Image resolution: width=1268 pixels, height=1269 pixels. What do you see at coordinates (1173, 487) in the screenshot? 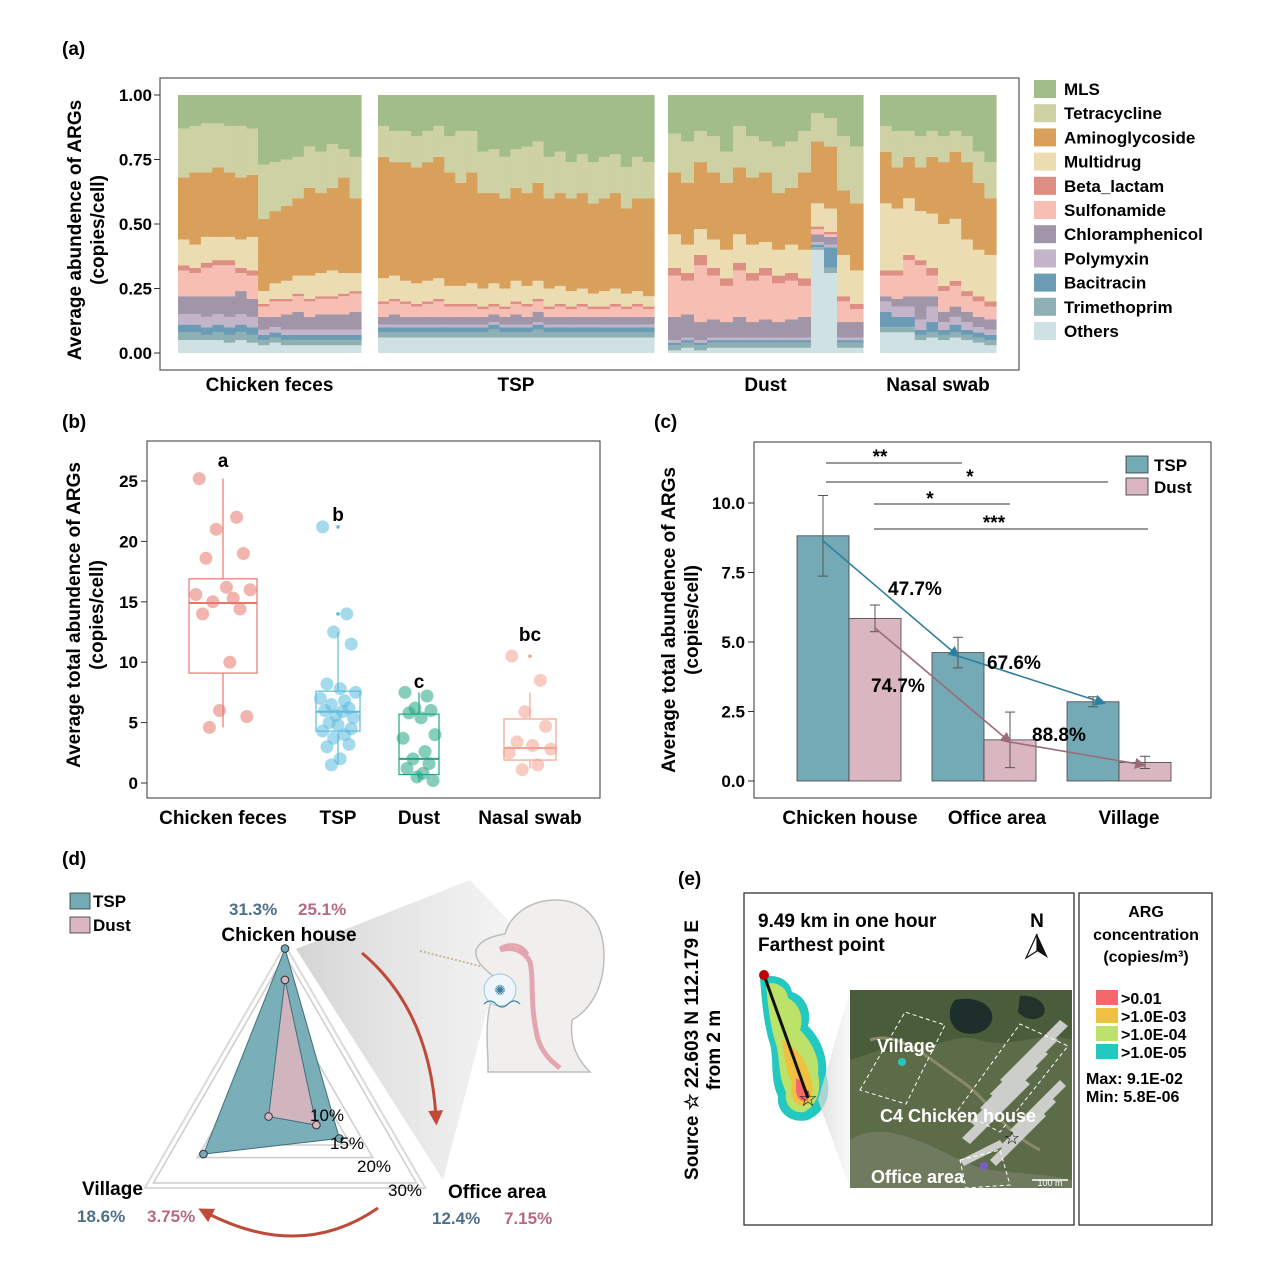
I see `legend-dust-label: Dust` at bounding box center [1173, 487].